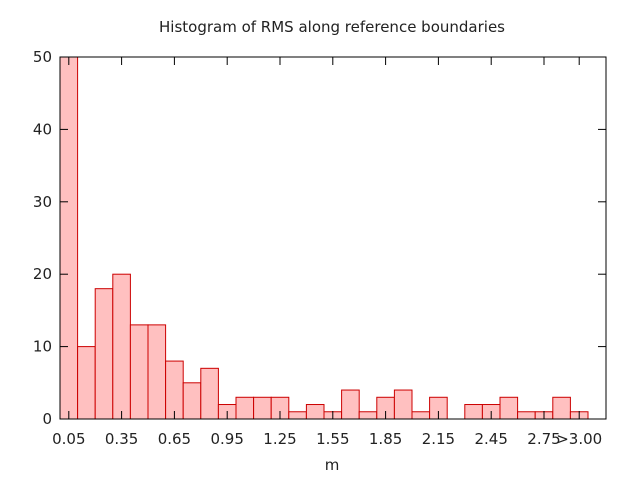 The height and width of the screenshot is (480, 640). I want to click on bar-0.75, so click(192, 401).